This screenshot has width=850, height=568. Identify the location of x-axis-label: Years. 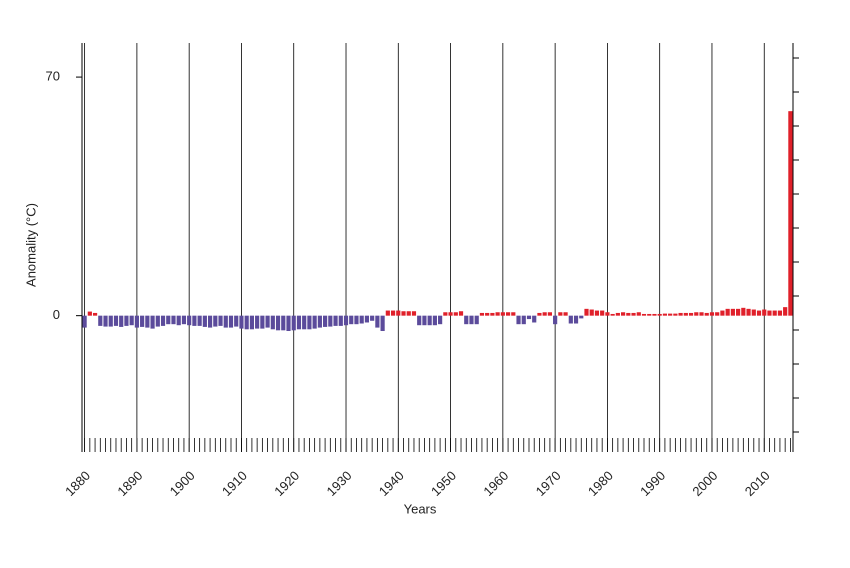
(420, 508).